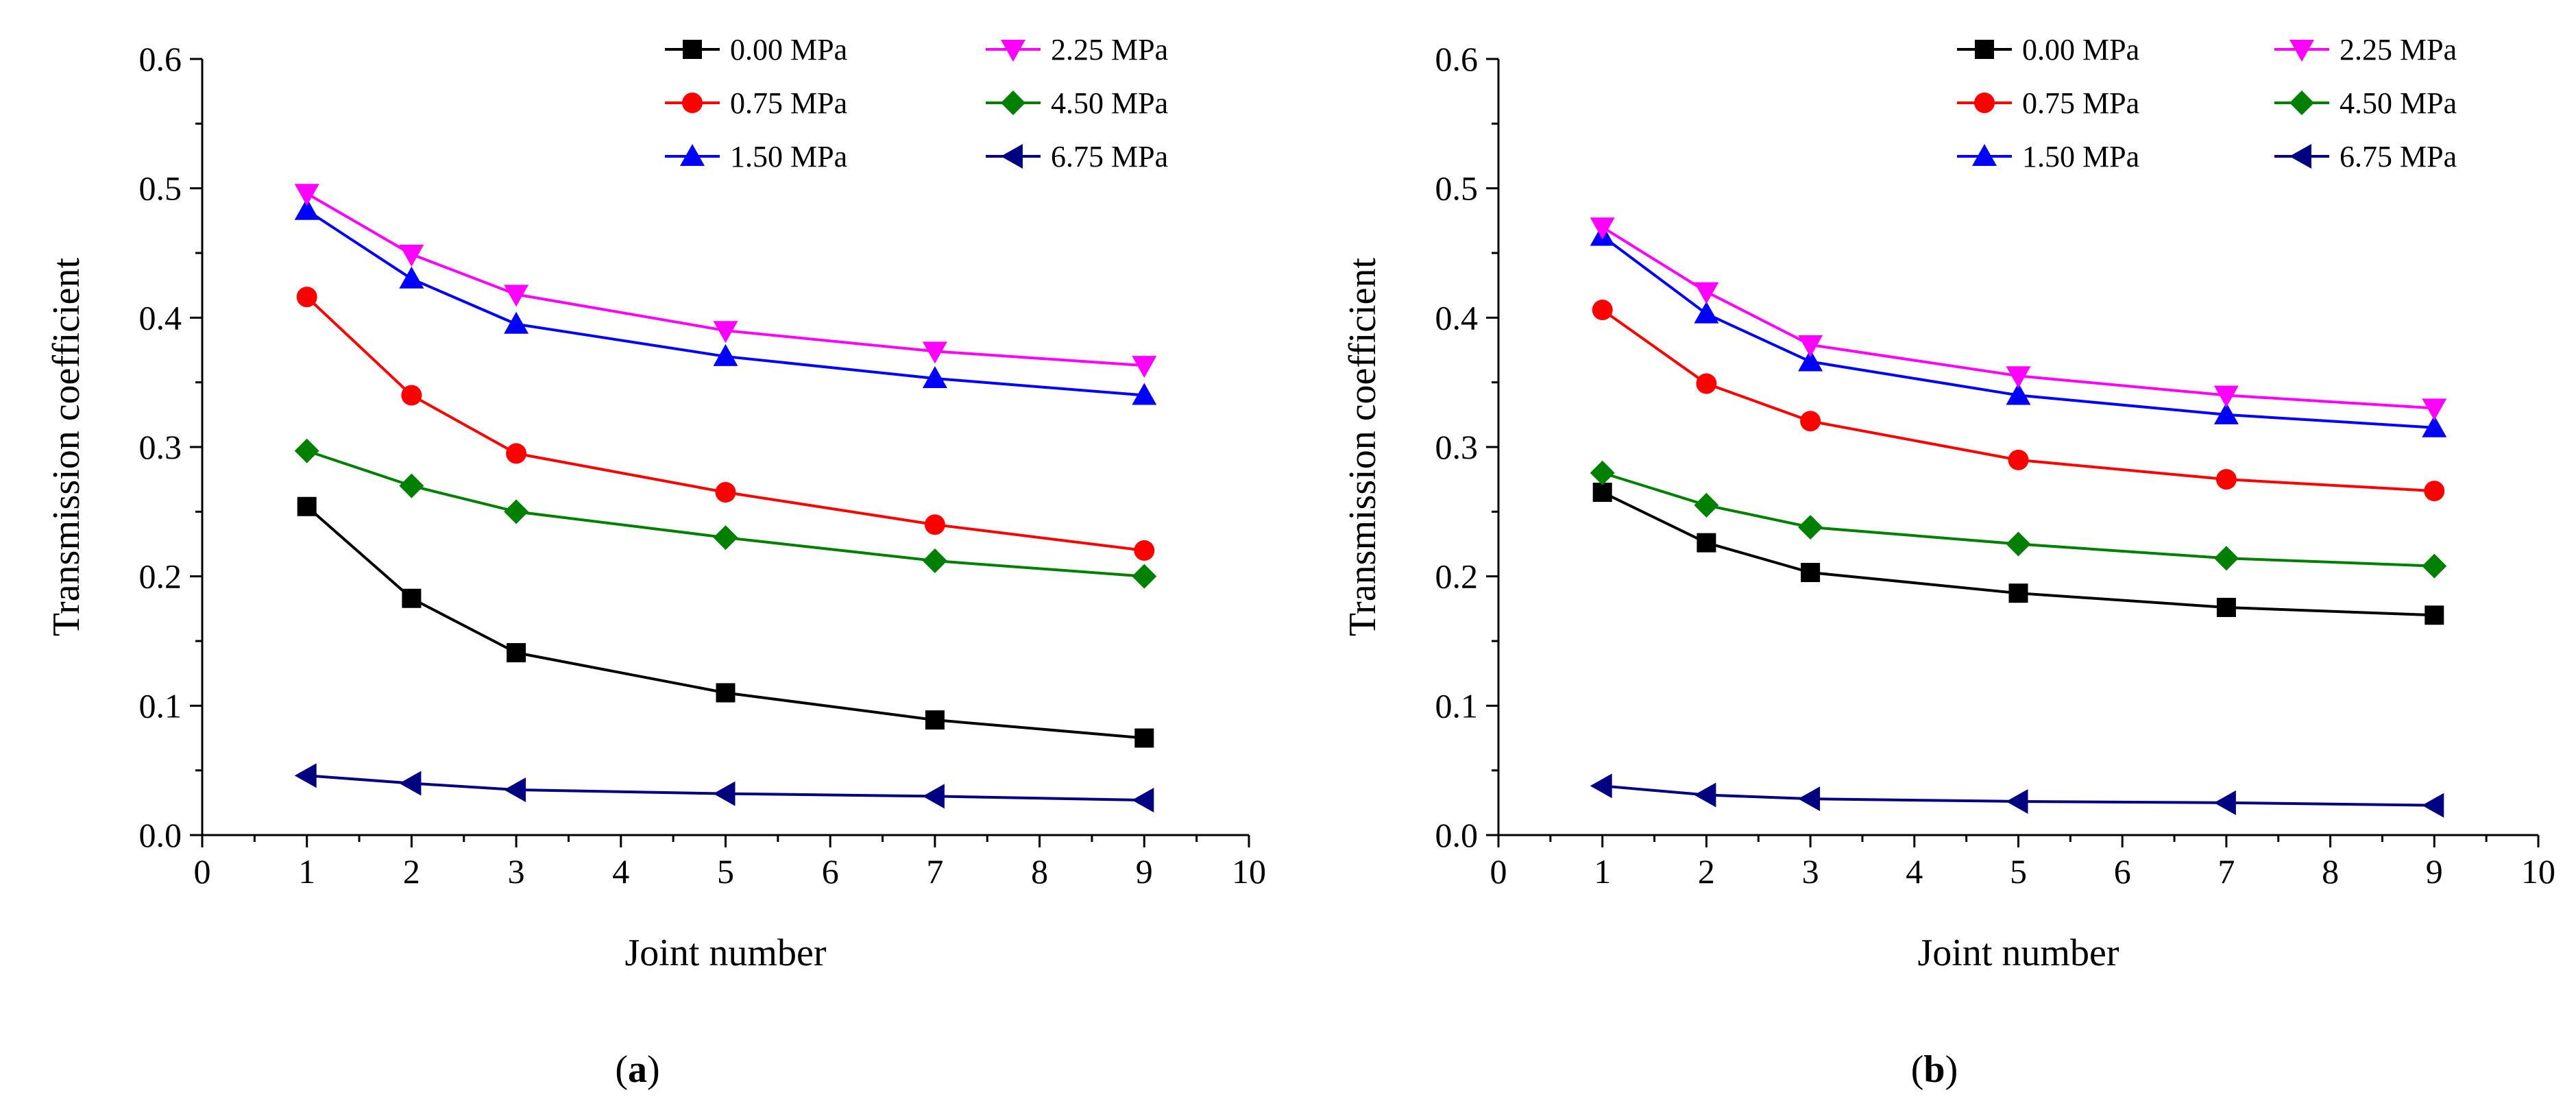  I want to click on panel-caption: (a), so click(637, 1069).